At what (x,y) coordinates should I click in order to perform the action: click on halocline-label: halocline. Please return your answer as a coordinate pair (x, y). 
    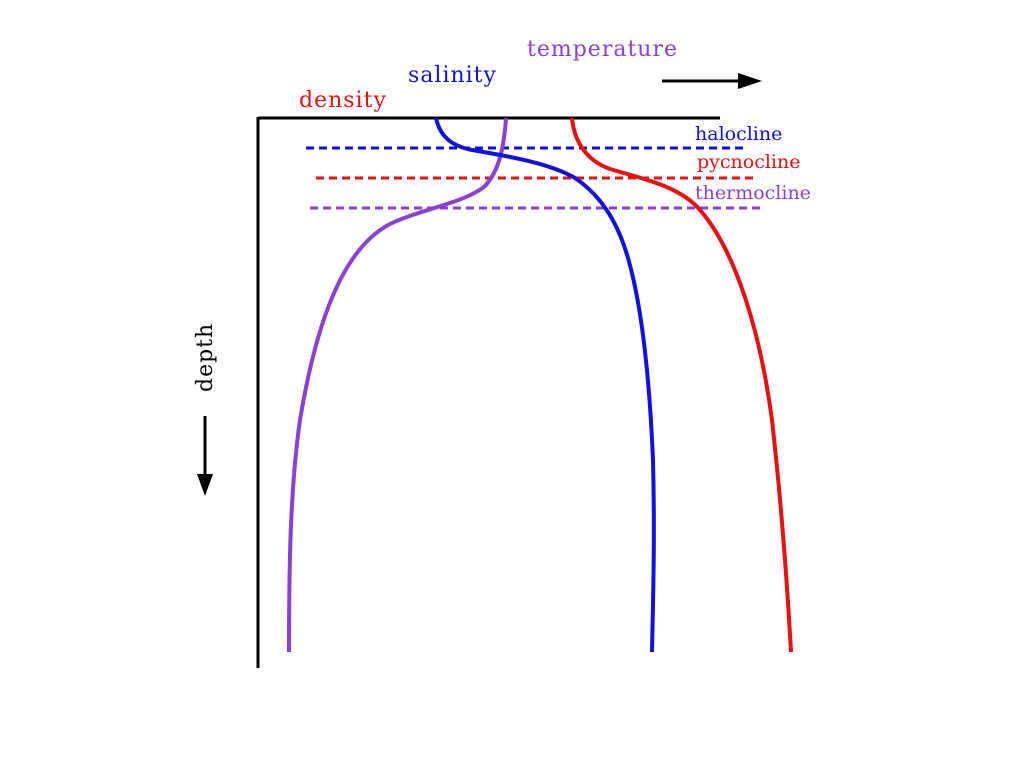
    Looking at the image, I should click on (738, 134).